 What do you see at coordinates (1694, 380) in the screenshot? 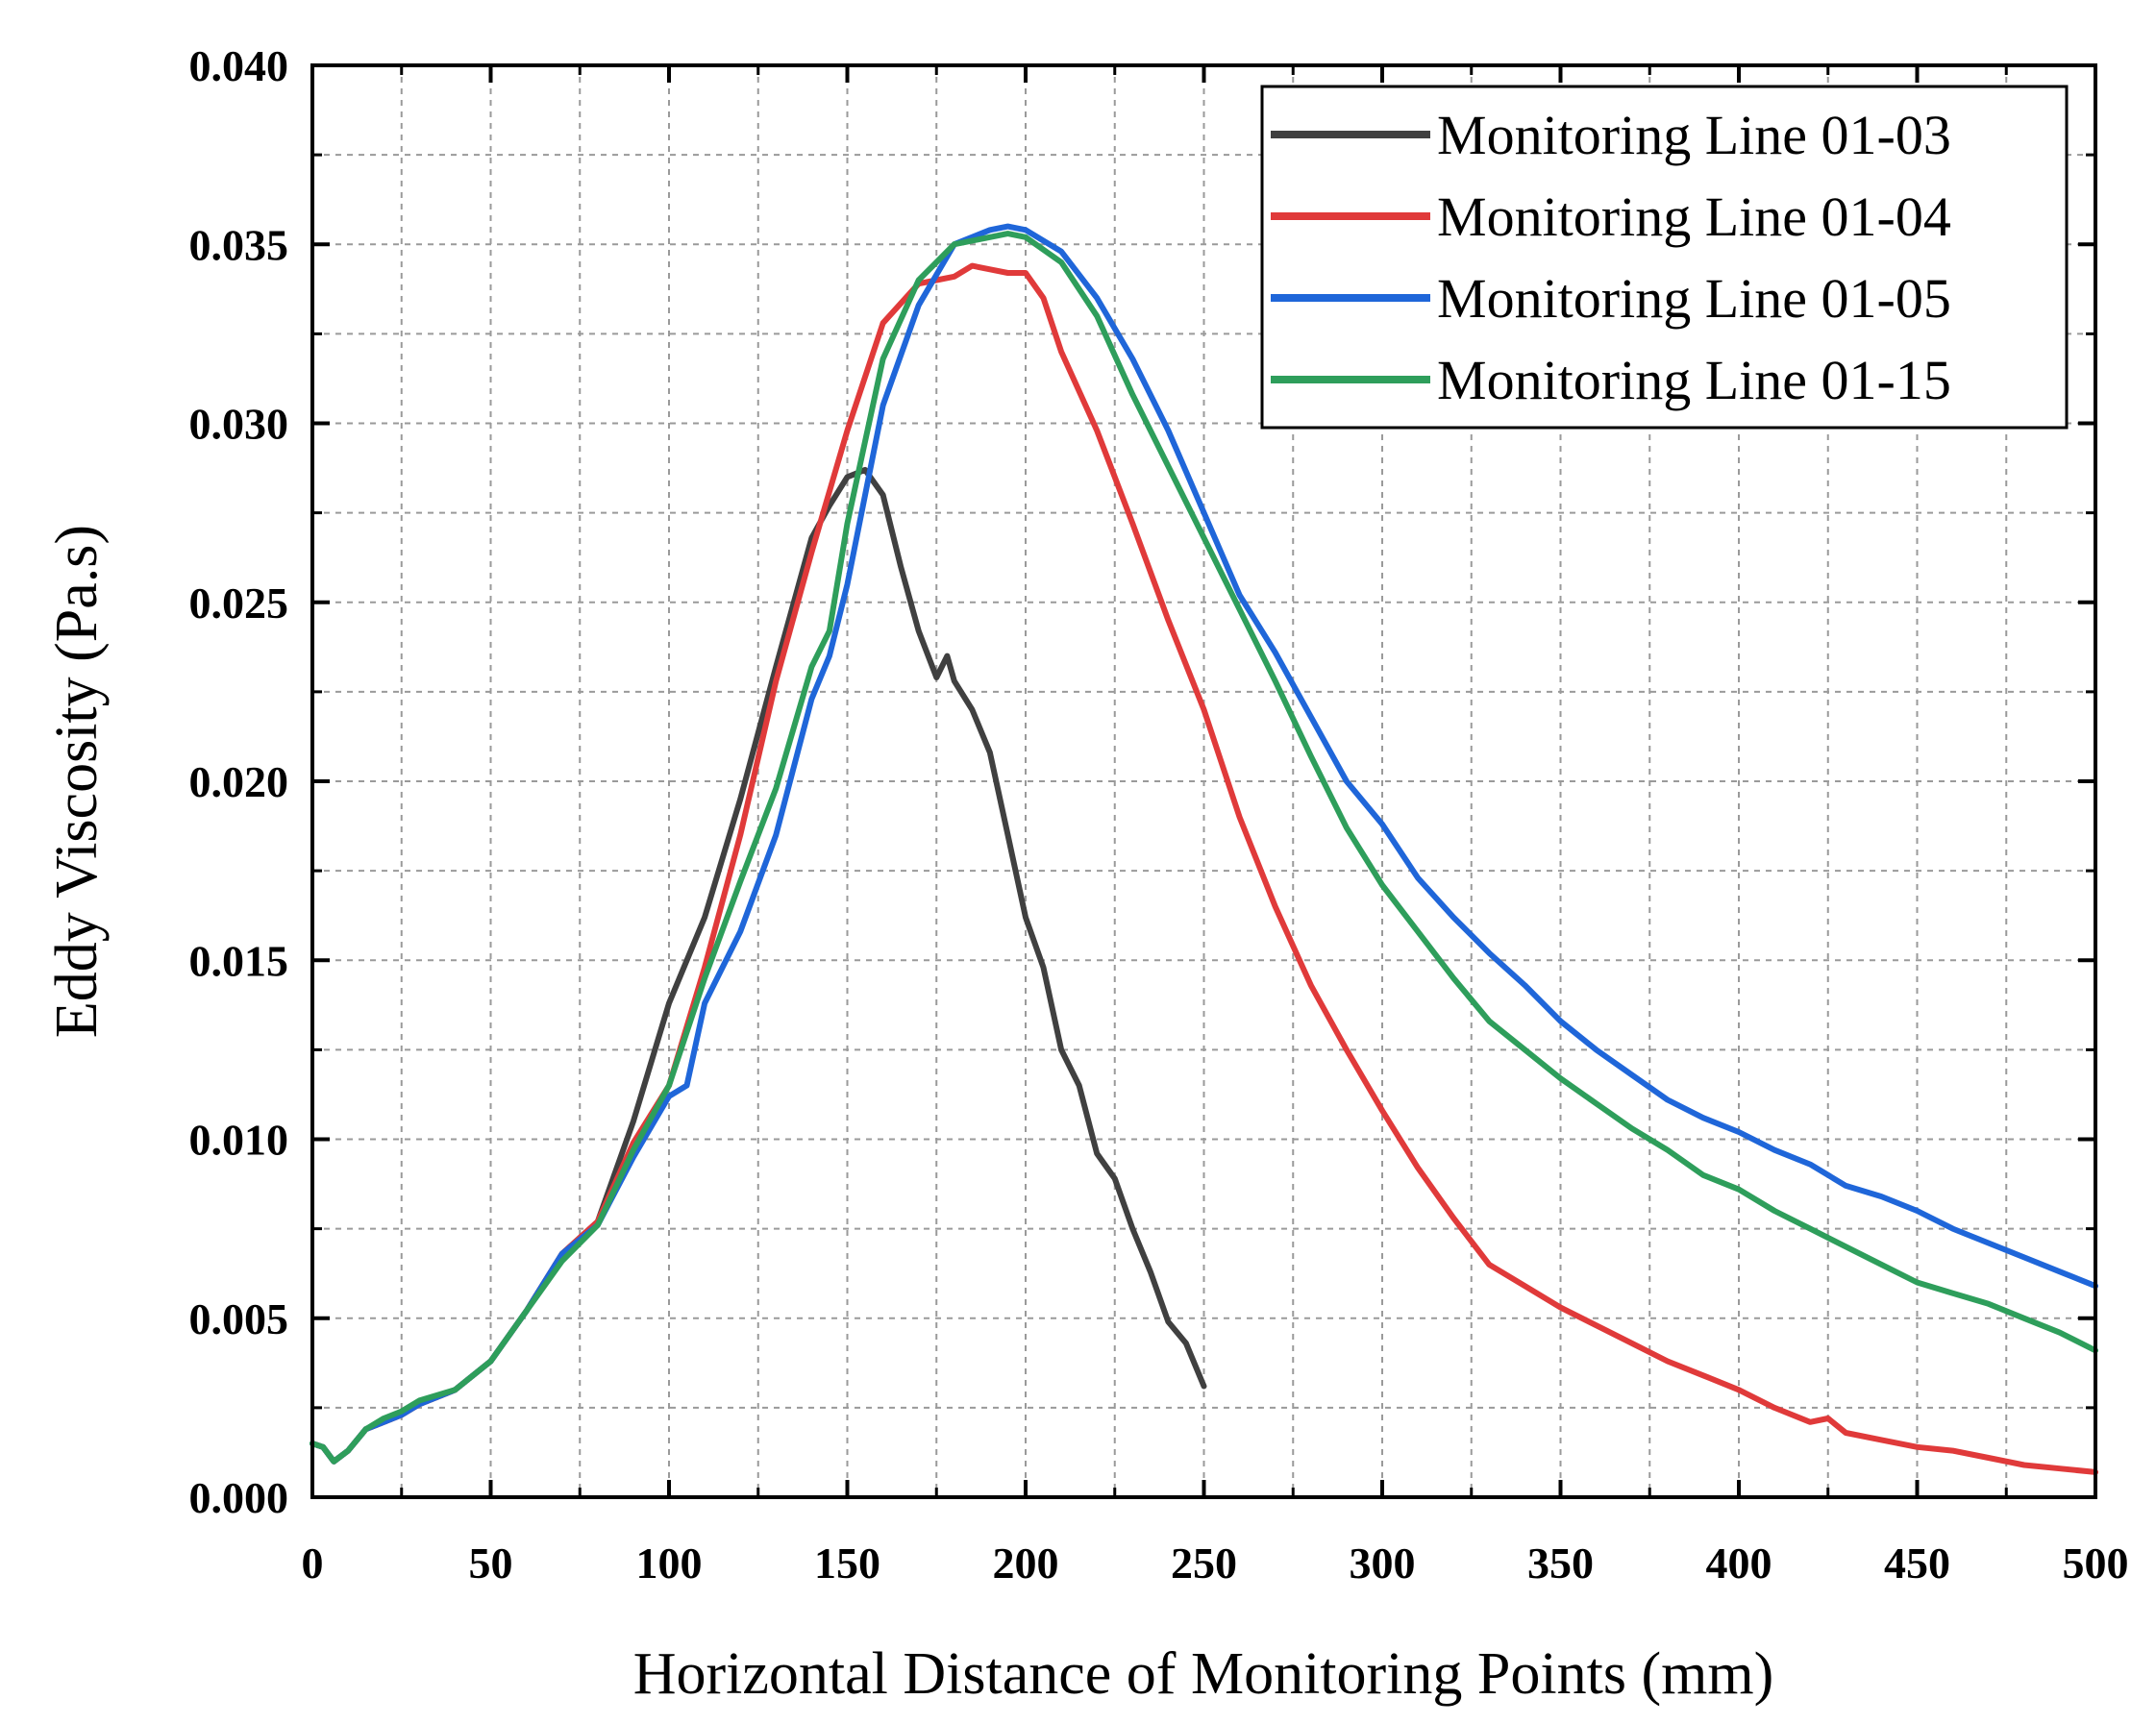
I see `legend-label-4: Monitoring Line 01-15` at bounding box center [1694, 380].